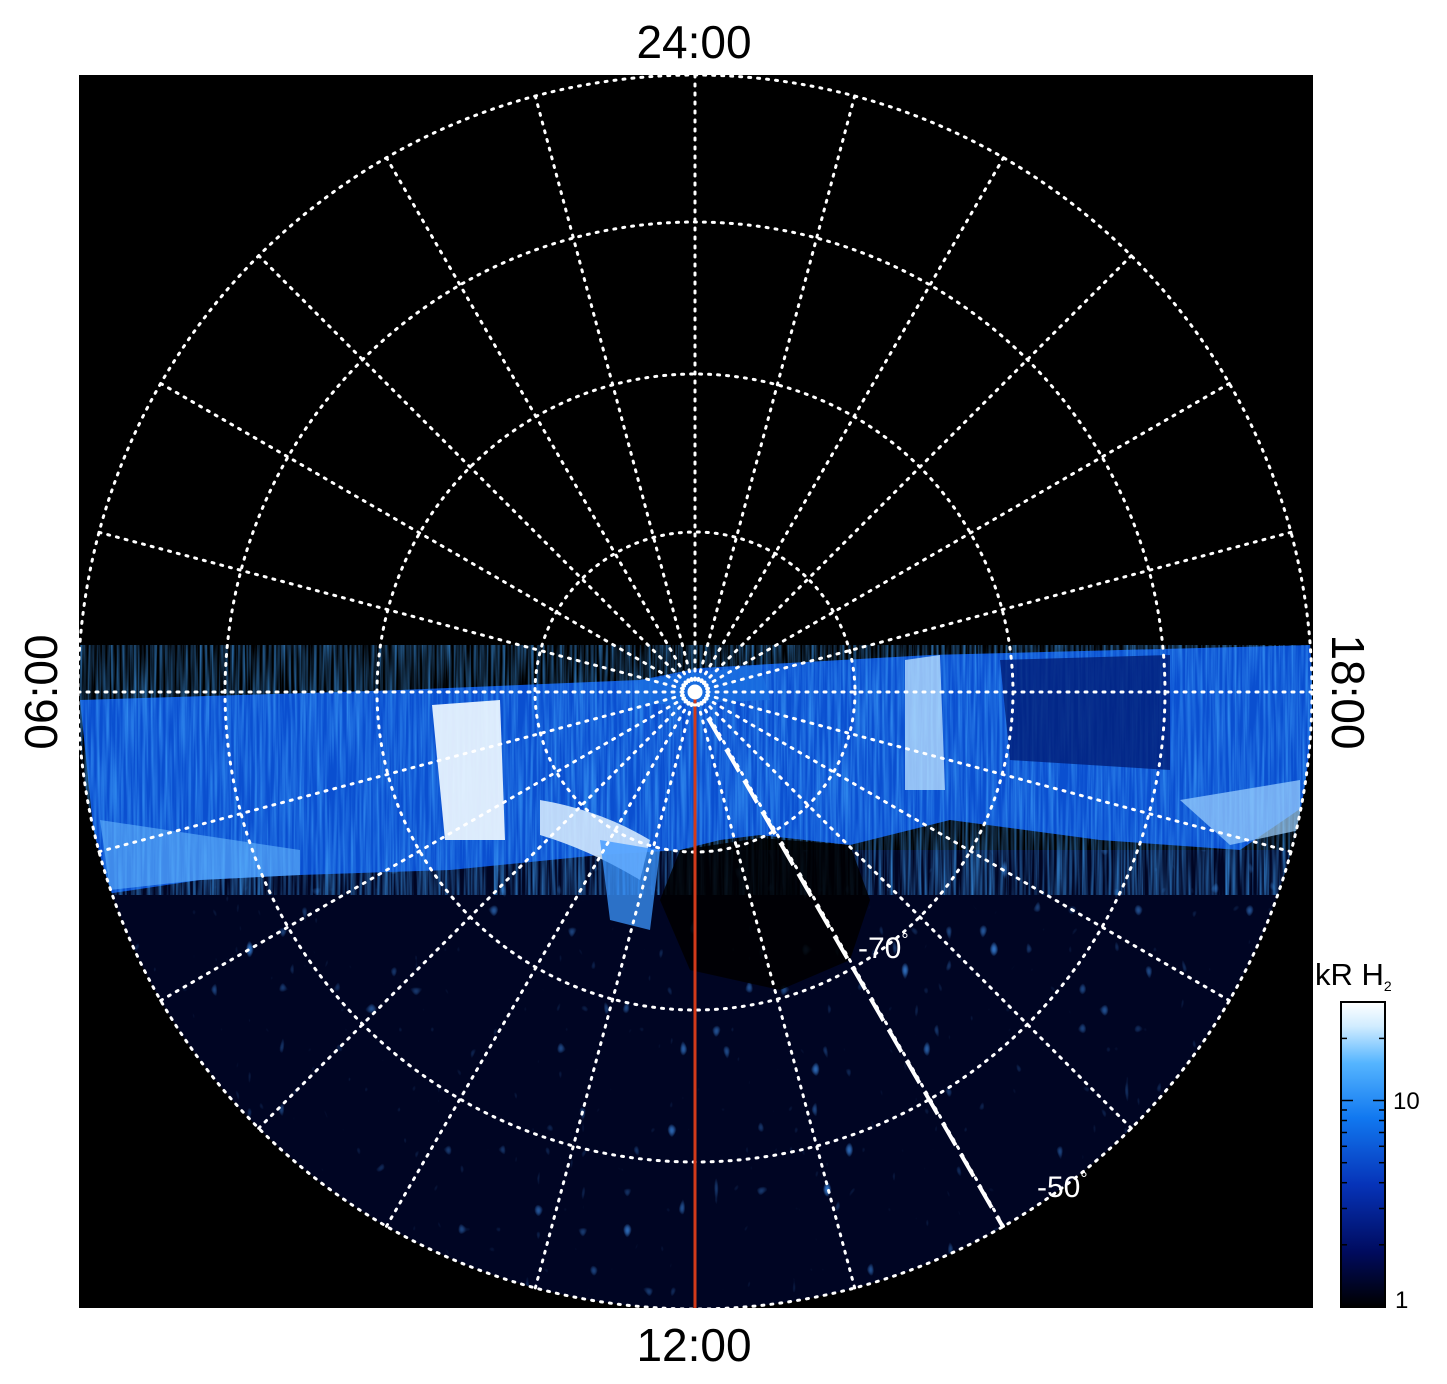 This screenshot has height=1384, width=1447. Describe the element at coordinates (630, 885) in the screenshot. I see `dawn-arc-extension` at that location.